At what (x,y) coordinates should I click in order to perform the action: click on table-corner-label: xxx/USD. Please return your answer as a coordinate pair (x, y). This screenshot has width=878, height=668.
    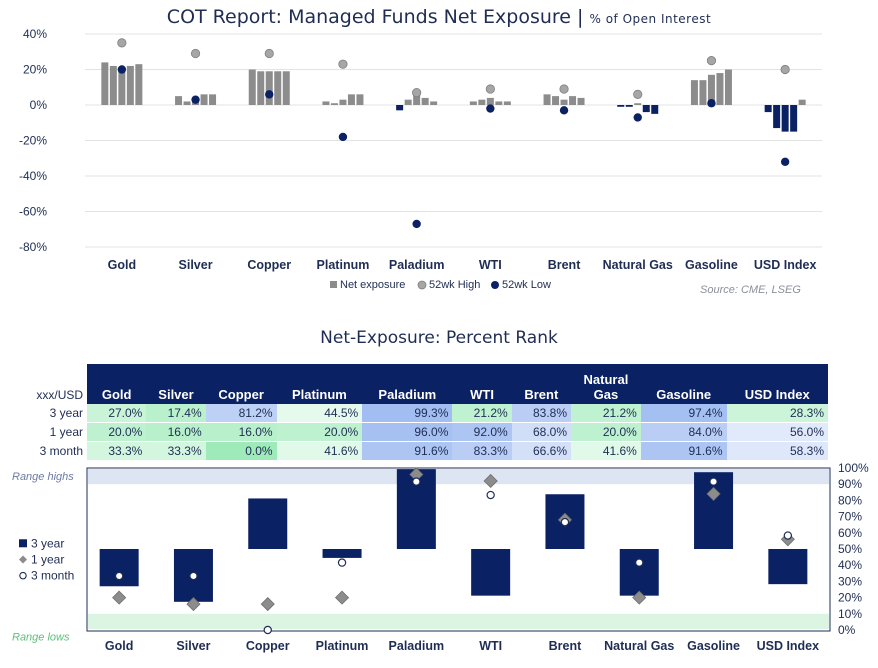
    Looking at the image, I should click on (48, 384).